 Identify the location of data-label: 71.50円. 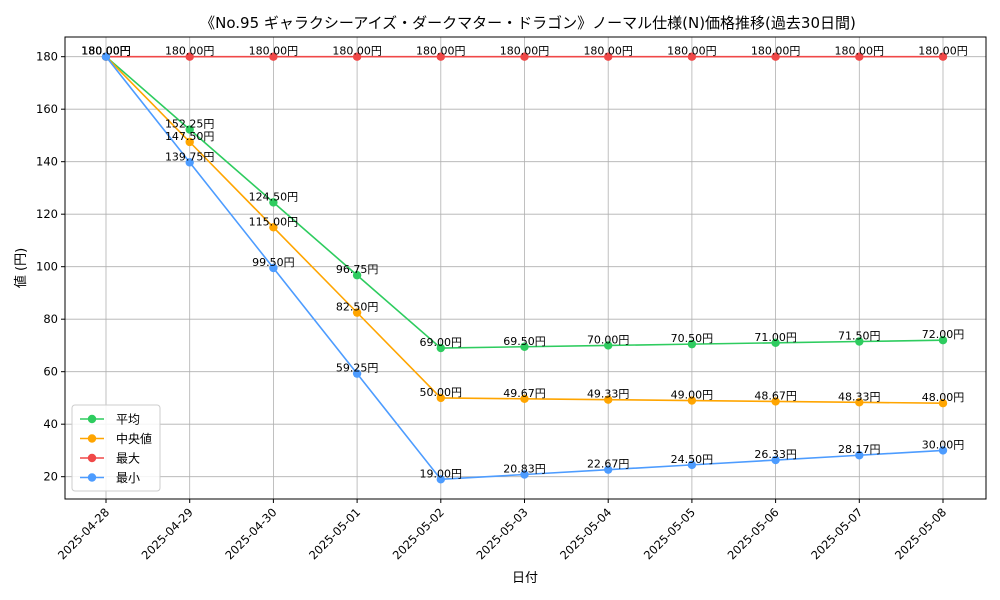
(859, 336).